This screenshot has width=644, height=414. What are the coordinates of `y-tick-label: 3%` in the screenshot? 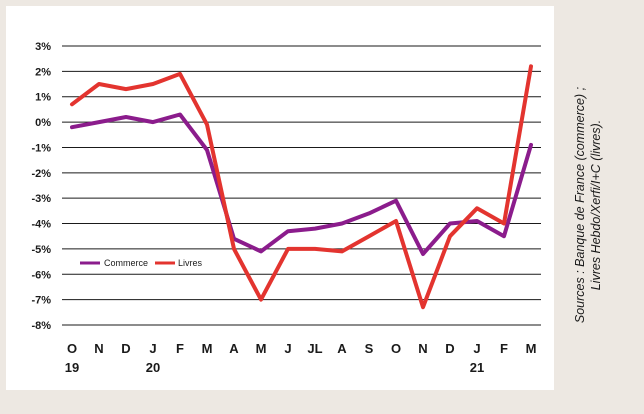 It's located at (43, 47).